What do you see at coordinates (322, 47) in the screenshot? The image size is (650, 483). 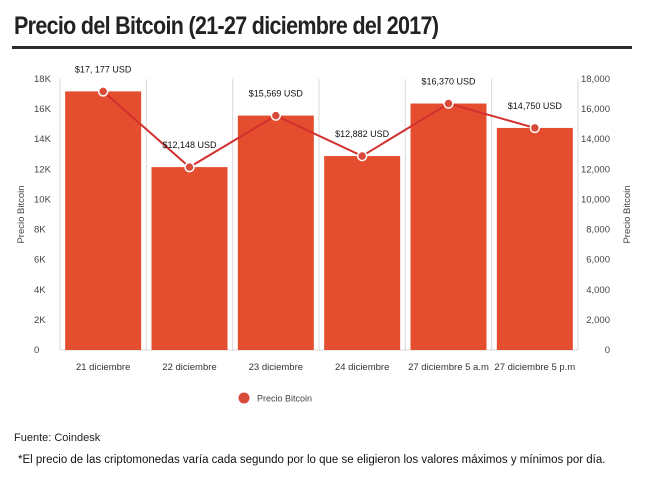 I see `title-rule` at bounding box center [322, 47].